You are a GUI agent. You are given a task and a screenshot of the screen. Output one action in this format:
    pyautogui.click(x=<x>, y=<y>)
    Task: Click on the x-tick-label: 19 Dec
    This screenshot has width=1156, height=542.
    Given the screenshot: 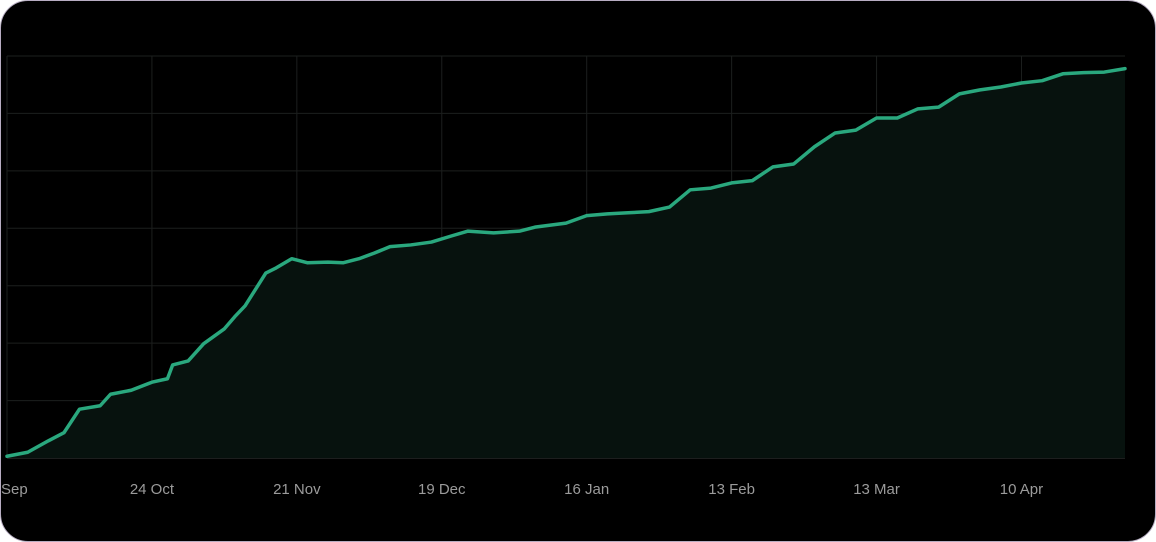 What is the action you would take?
    pyautogui.click(x=442, y=489)
    